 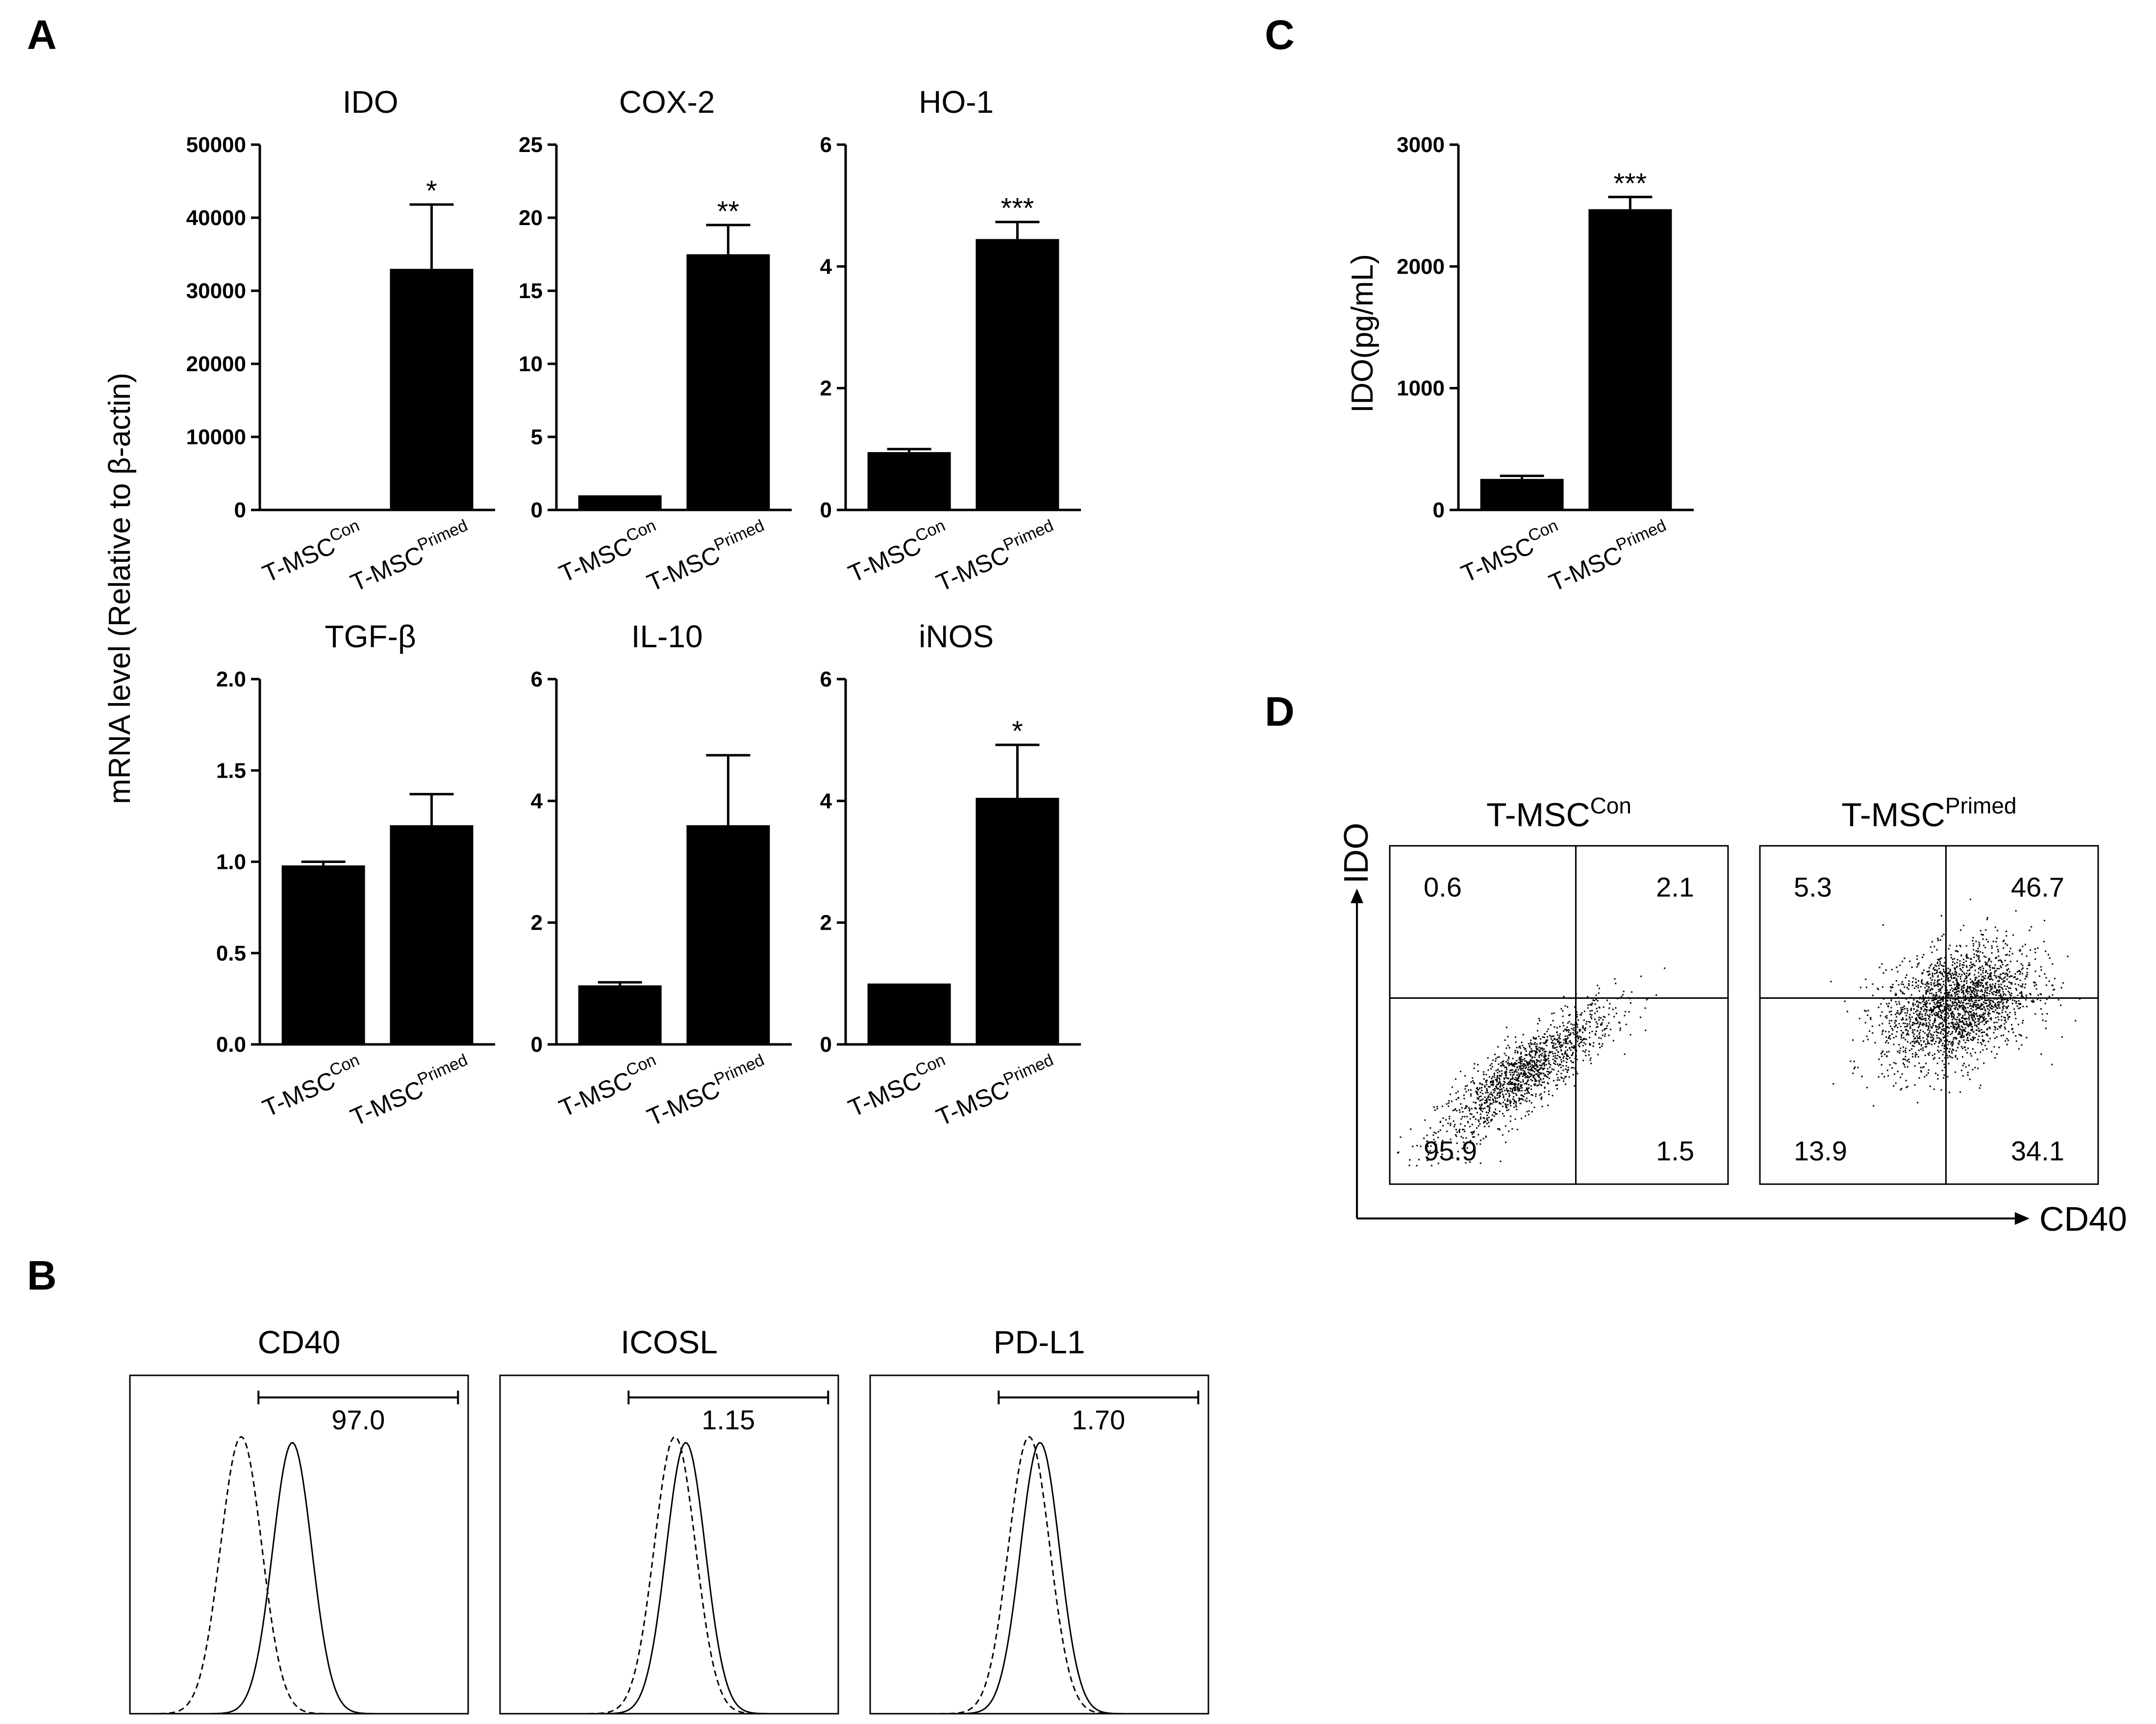 I want to click on quadrant-value-ll: 13.9, so click(x=1820, y=1151).